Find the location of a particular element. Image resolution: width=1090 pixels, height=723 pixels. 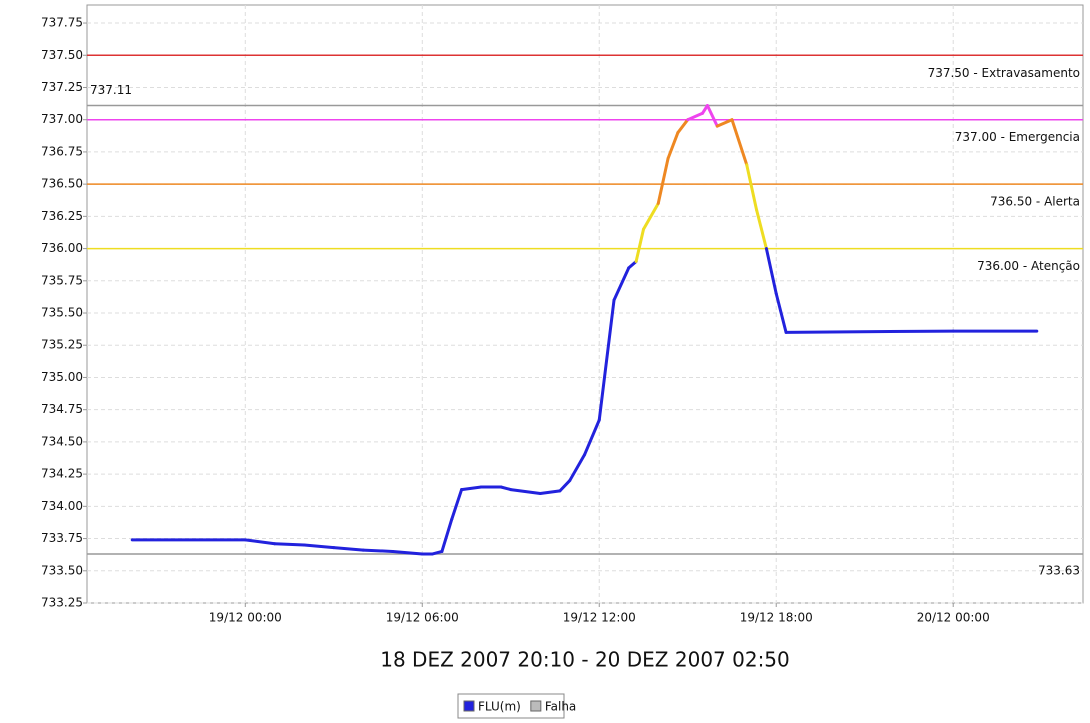

y-tick-label: 734.25 is located at coordinates (62, 474).